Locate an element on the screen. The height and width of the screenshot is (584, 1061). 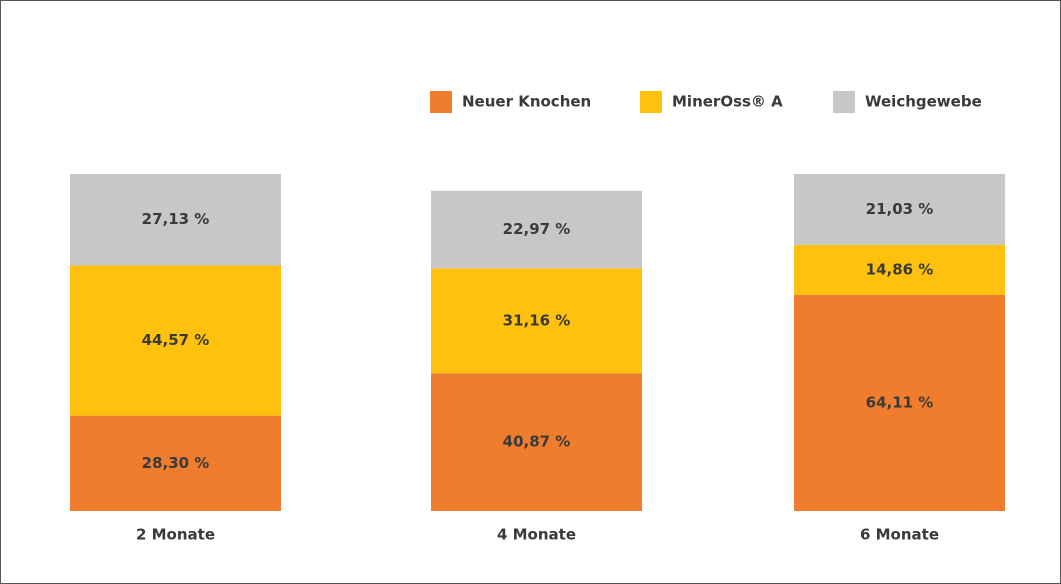
legend-label: Neuer Knochen is located at coordinates (526, 102).